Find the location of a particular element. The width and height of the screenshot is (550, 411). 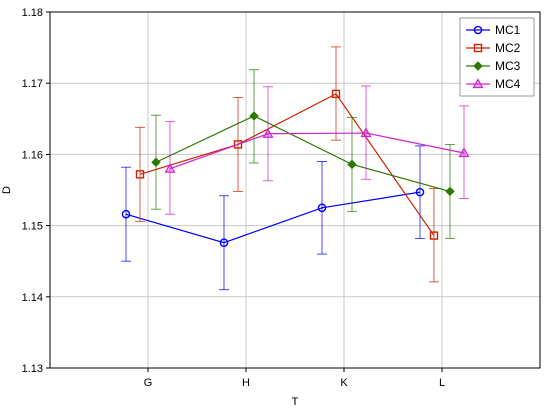

y-tick-label: 1.15 is located at coordinates (32, 227).